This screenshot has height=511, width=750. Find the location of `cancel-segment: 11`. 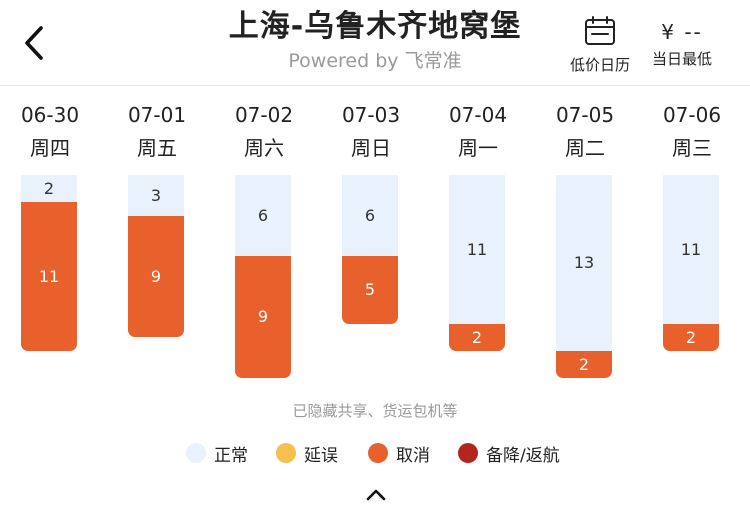

cancel-segment: 11 is located at coordinates (49, 276).